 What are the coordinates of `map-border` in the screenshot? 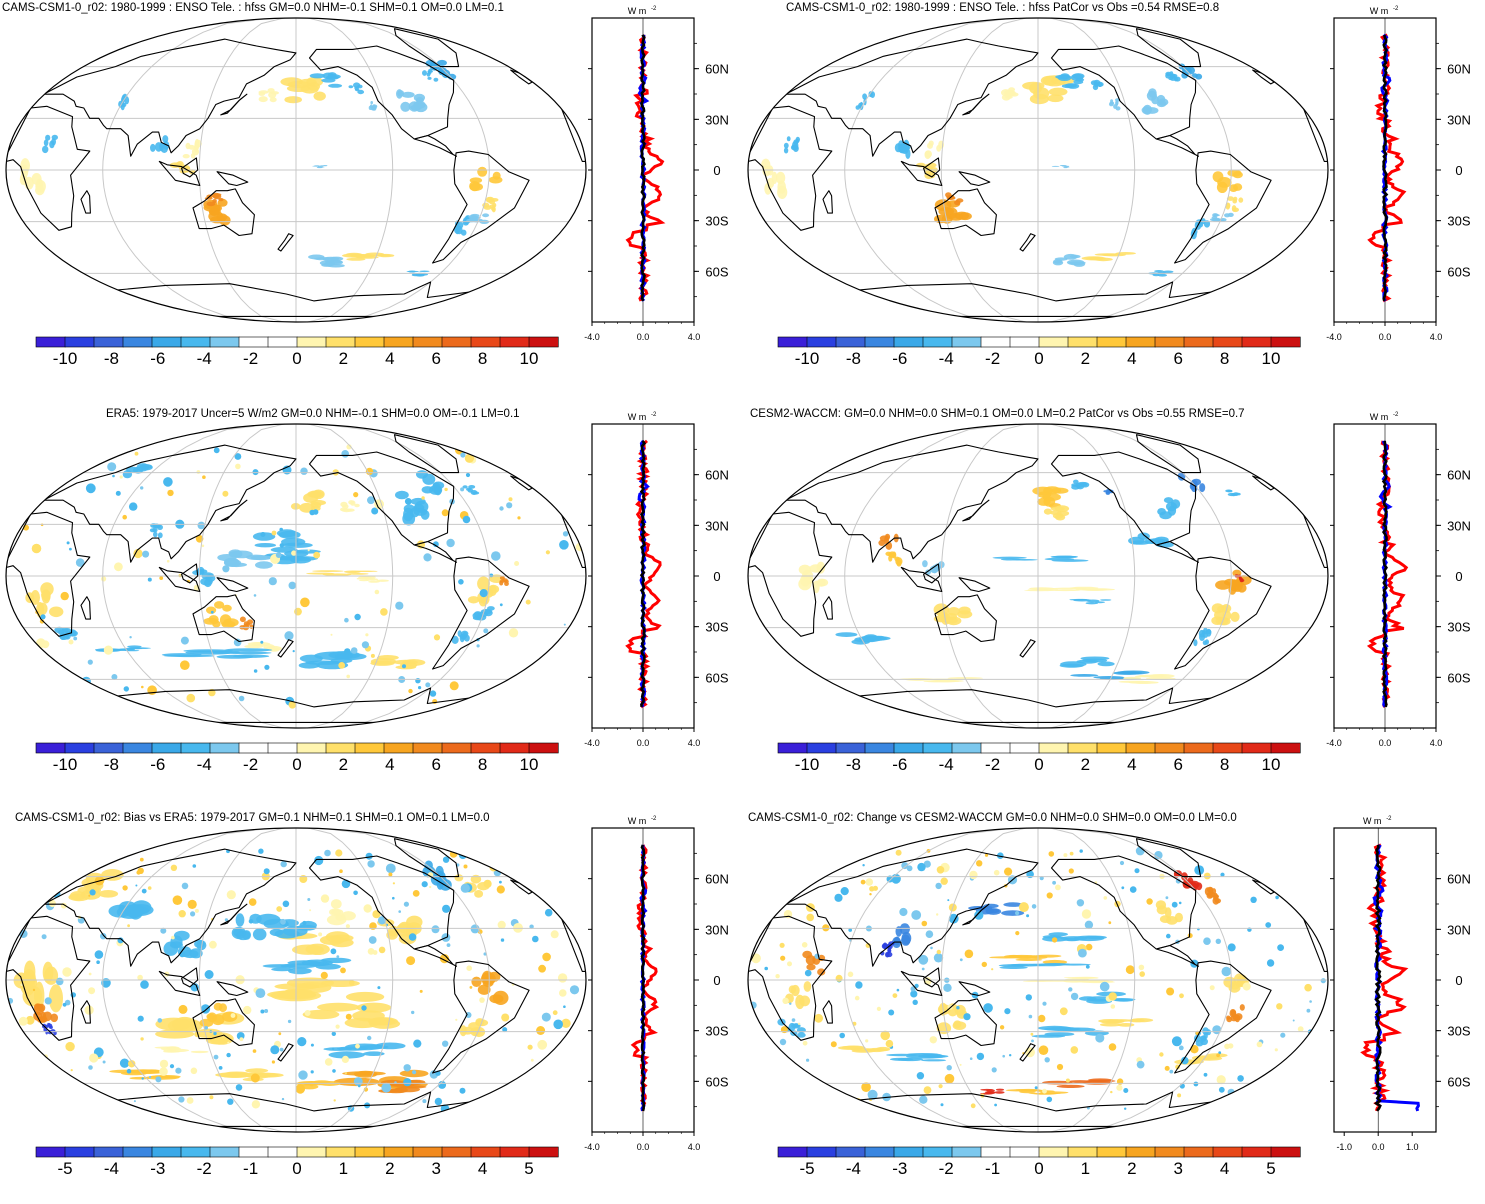 It's located at (1038, 170).